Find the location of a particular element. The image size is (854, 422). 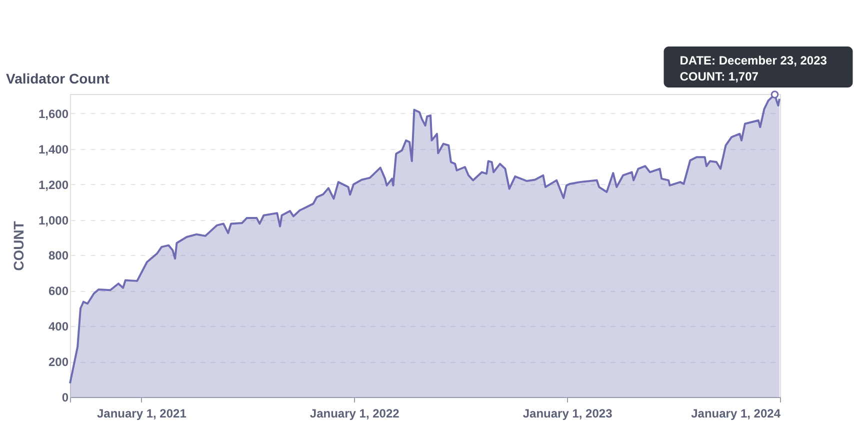

y-tick-label: 600 is located at coordinates (58, 291).